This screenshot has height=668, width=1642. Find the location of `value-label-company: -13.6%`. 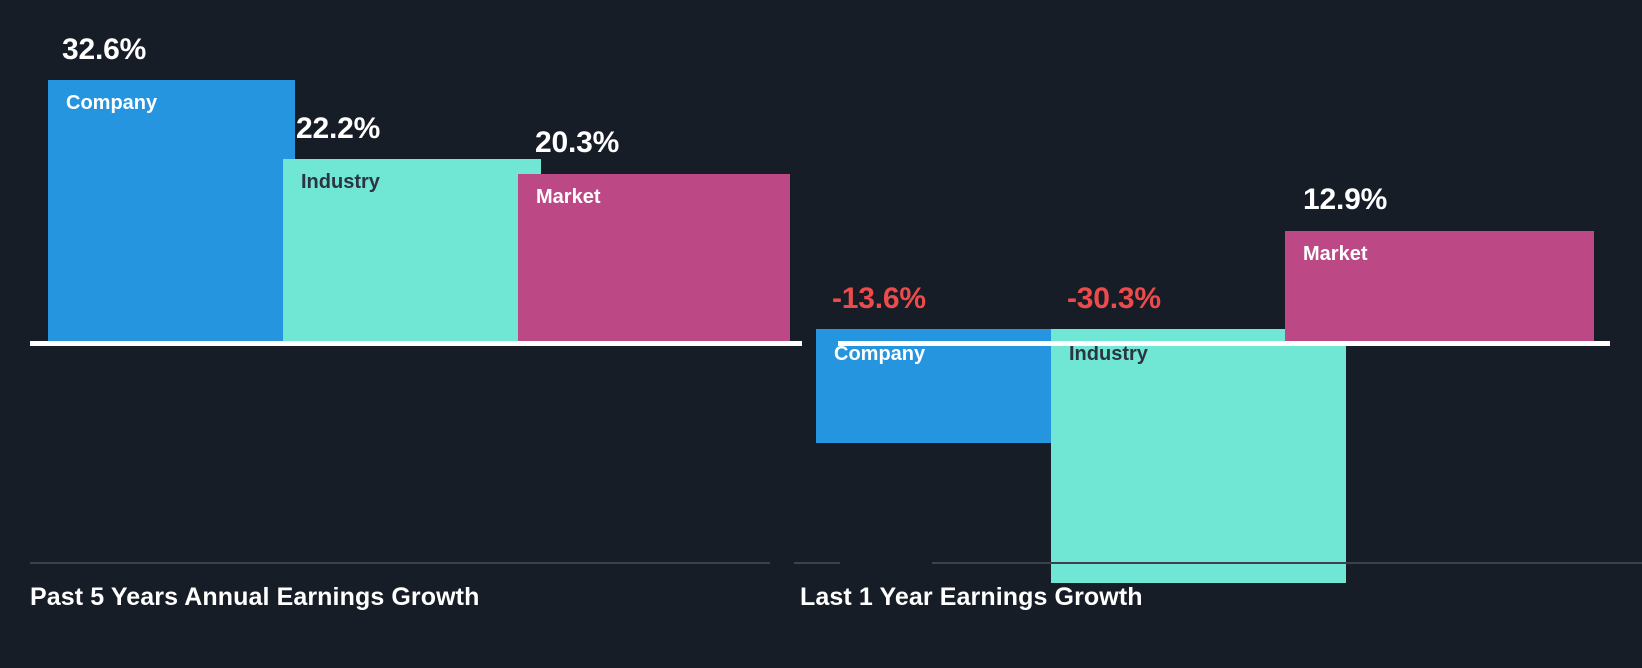

value-label-company: -13.6% is located at coordinates (879, 298).